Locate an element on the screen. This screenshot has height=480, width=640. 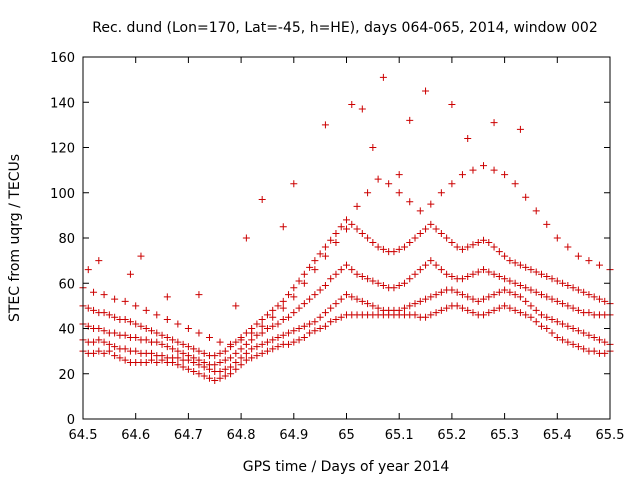
y-tick-label: 120 is located at coordinates (62, 149).